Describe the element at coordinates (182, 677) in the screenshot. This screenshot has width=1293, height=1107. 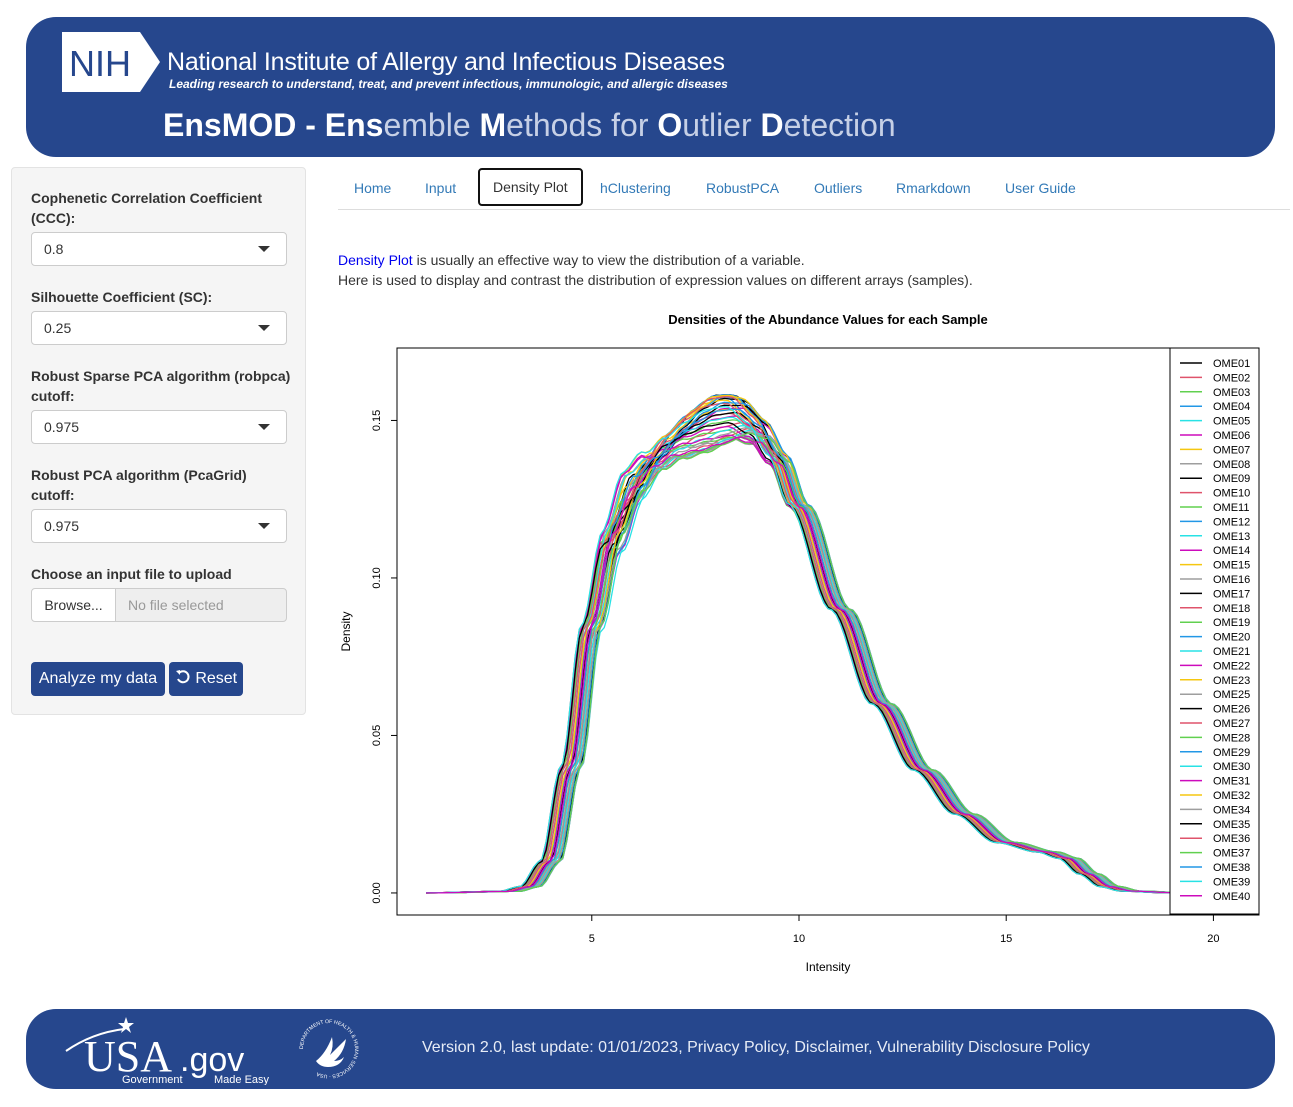
I see `undo-icon` at that location.